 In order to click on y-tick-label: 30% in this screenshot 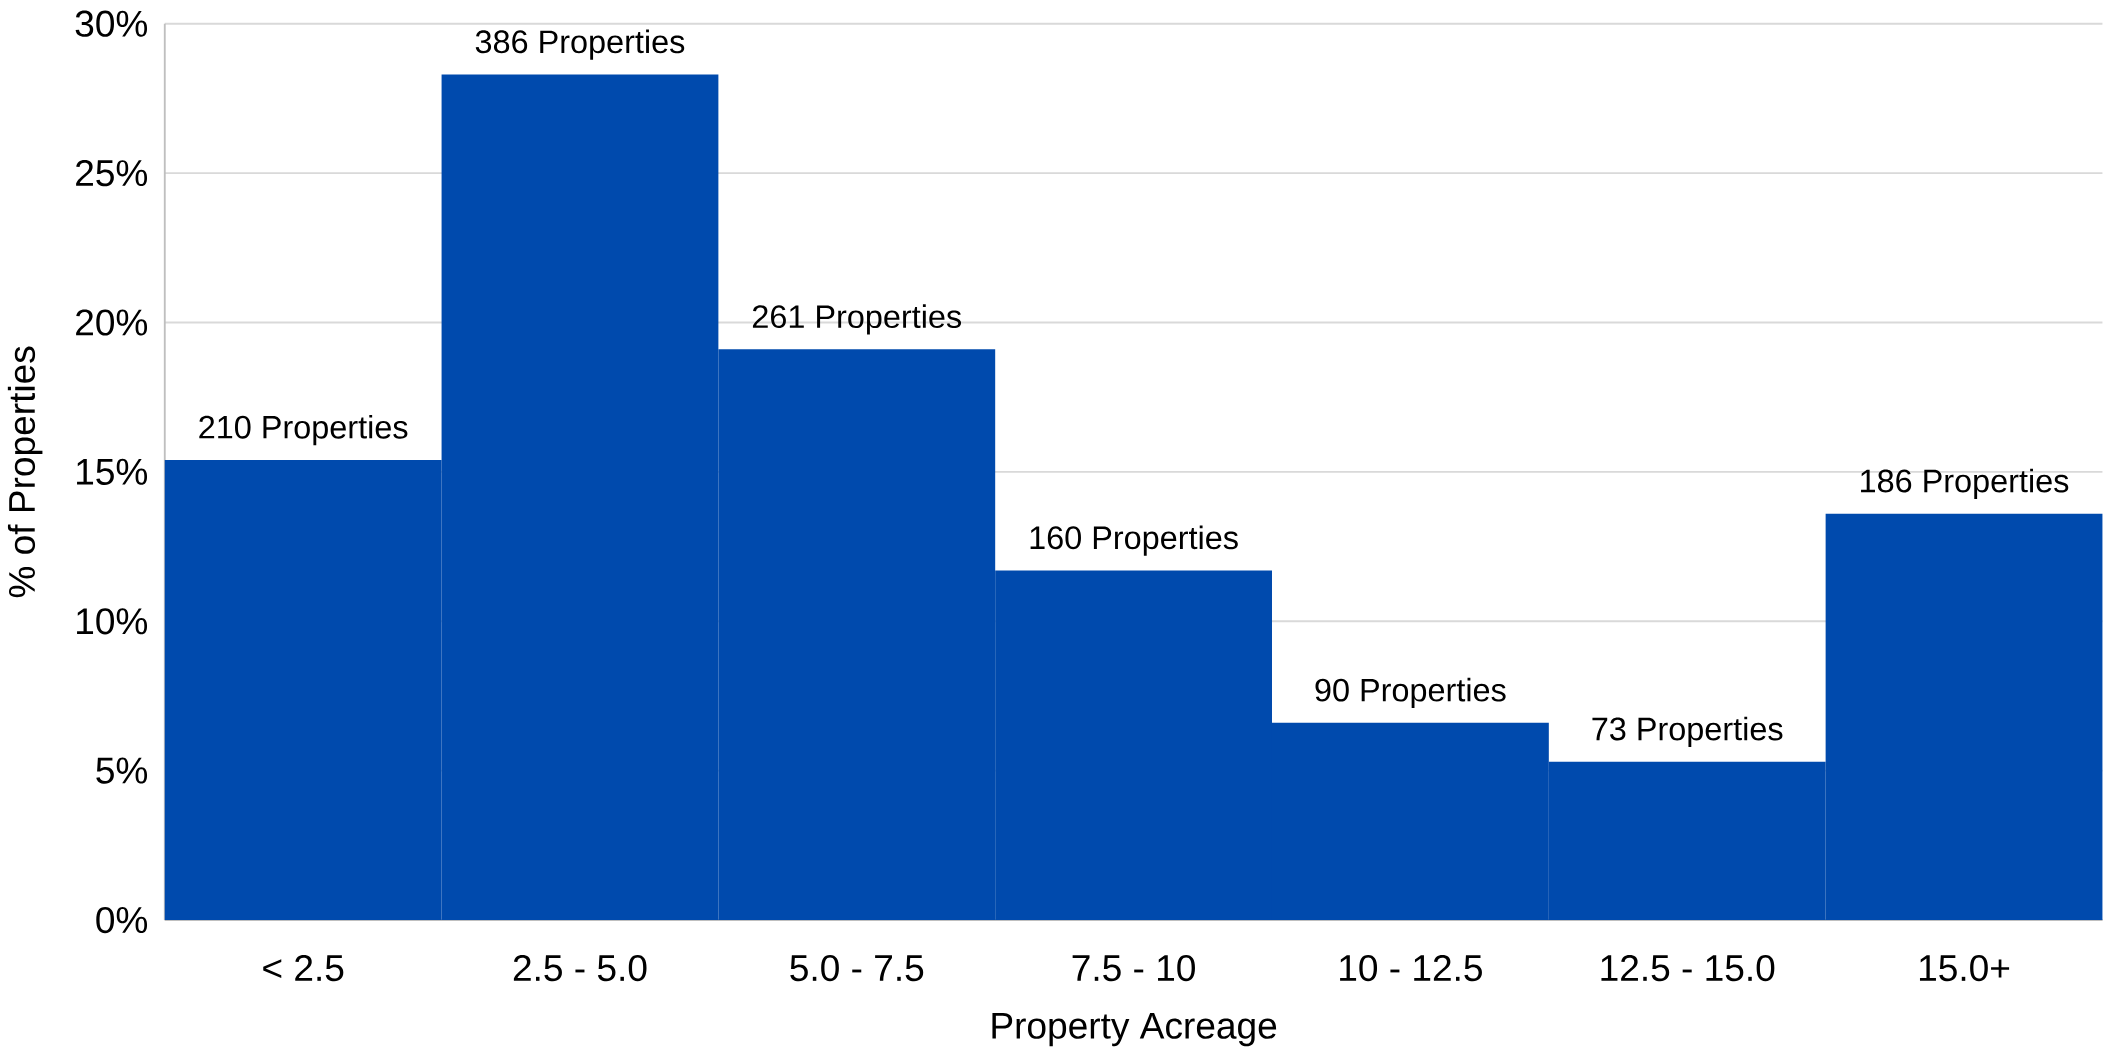, I will do `click(111, 23)`.